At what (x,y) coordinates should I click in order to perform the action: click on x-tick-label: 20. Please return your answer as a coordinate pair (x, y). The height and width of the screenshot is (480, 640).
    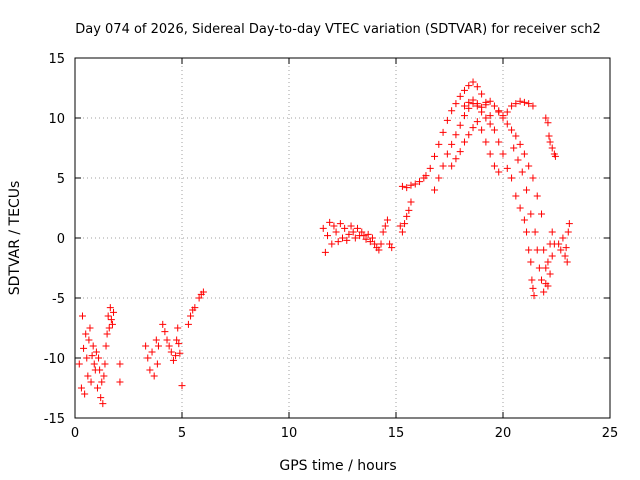
    Looking at the image, I should click on (503, 433).